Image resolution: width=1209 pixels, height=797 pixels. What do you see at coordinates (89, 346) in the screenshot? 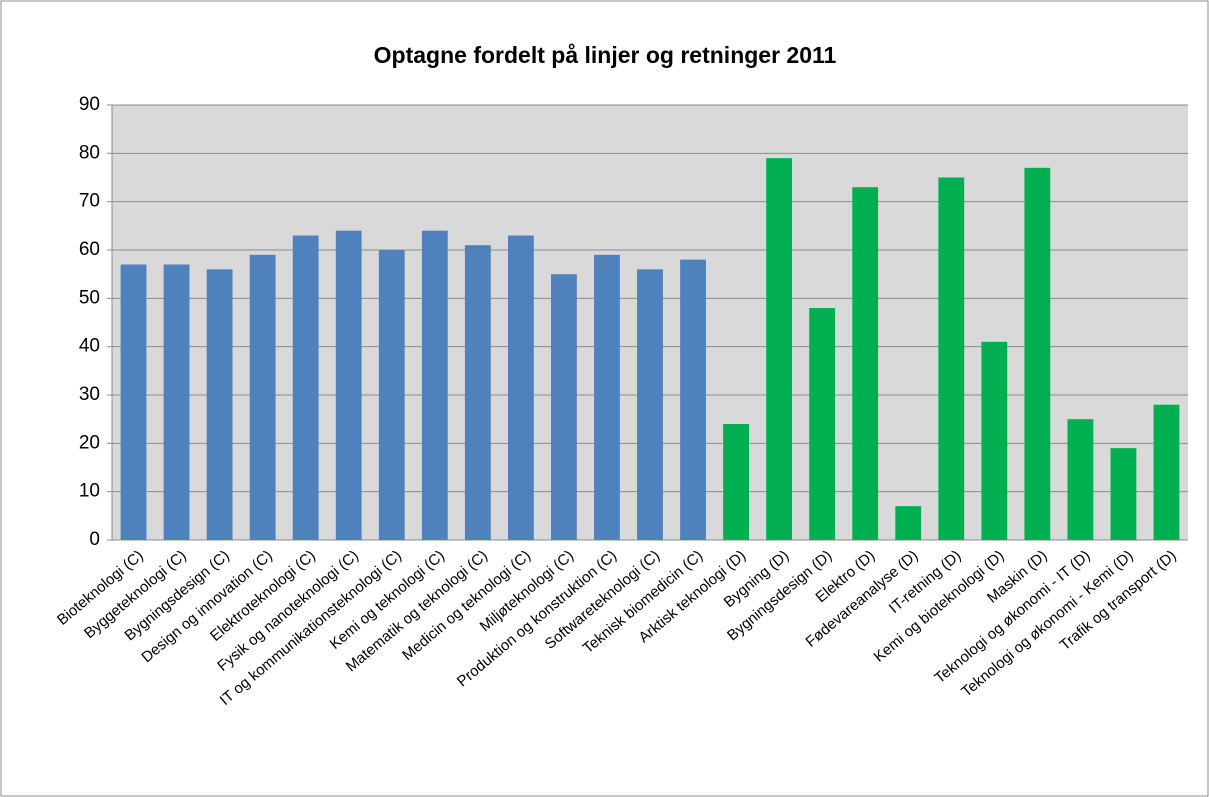
I see `y-tick-label: 40` at bounding box center [89, 346].